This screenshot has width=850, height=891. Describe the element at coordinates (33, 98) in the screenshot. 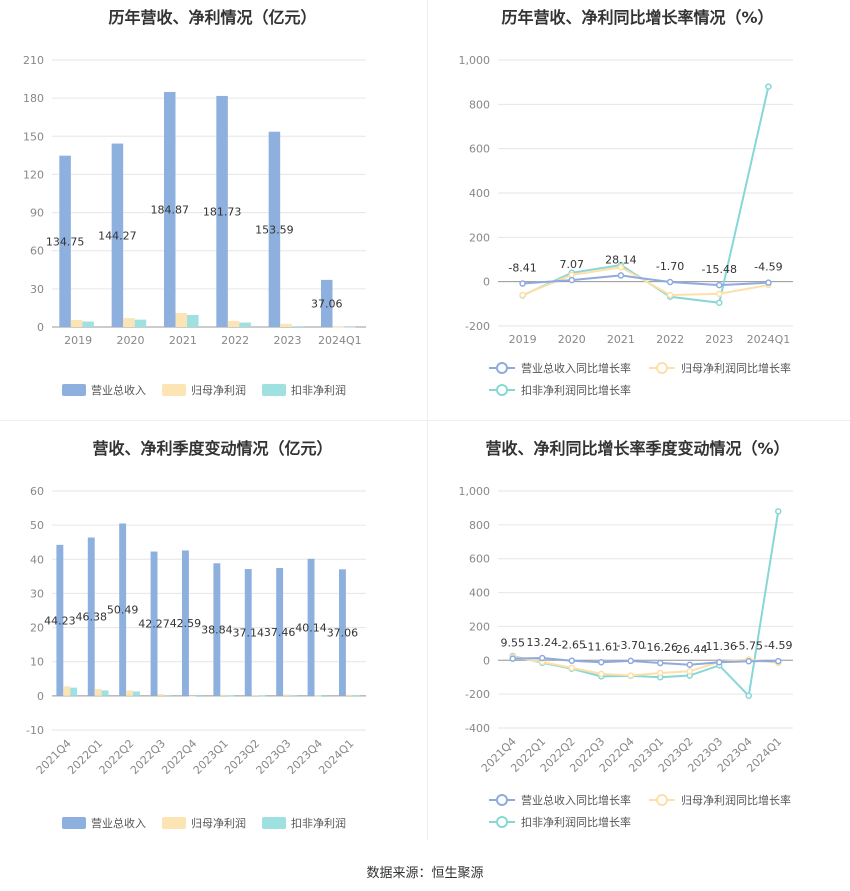

I see `y-tick-label: 180` at that location.